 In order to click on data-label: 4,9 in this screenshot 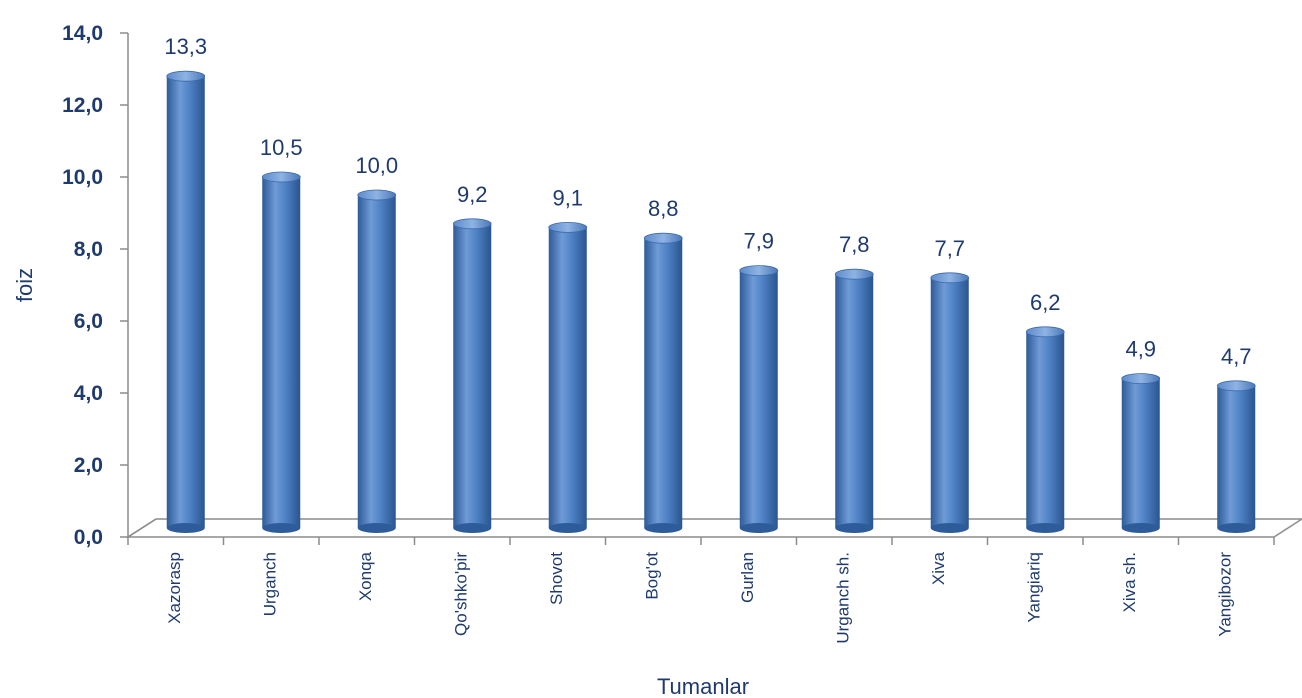, I will do `click(1140, 349)`.